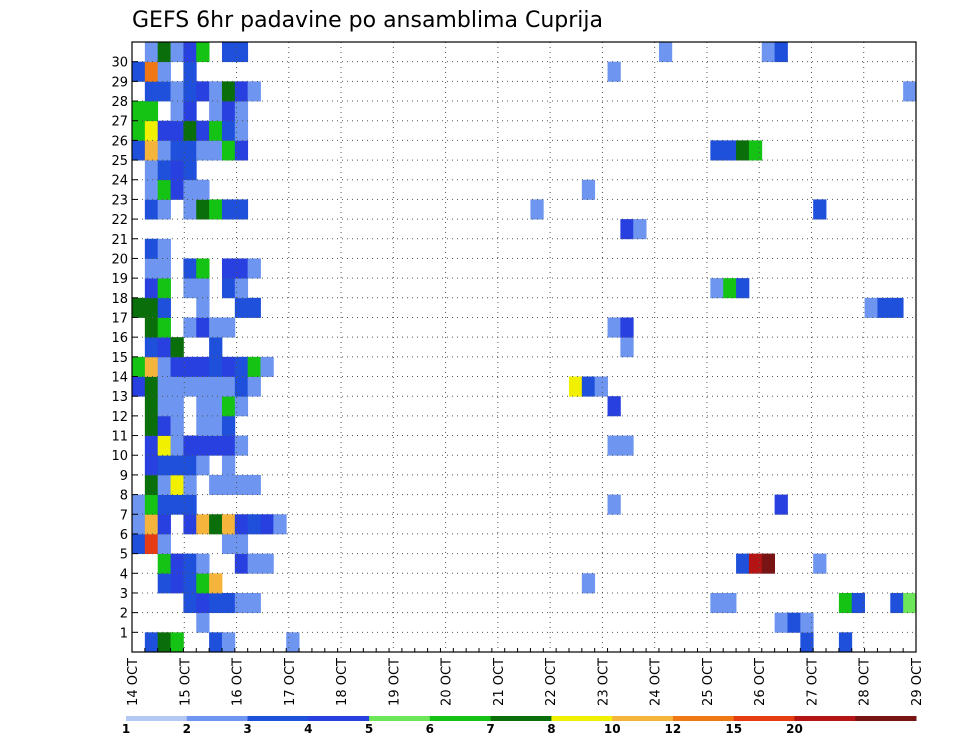 The width and height of the screenshot is (960, 742). I want to click on y-tick-label: 7, so click(124, 515).